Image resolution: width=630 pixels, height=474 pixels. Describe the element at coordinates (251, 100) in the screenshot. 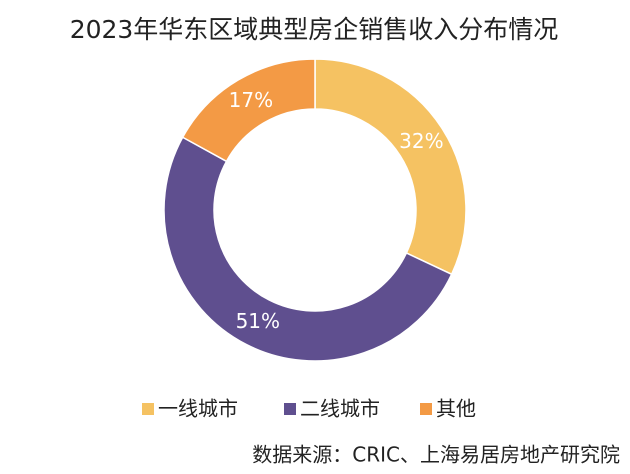

I see `value-label: 17%` at that location.